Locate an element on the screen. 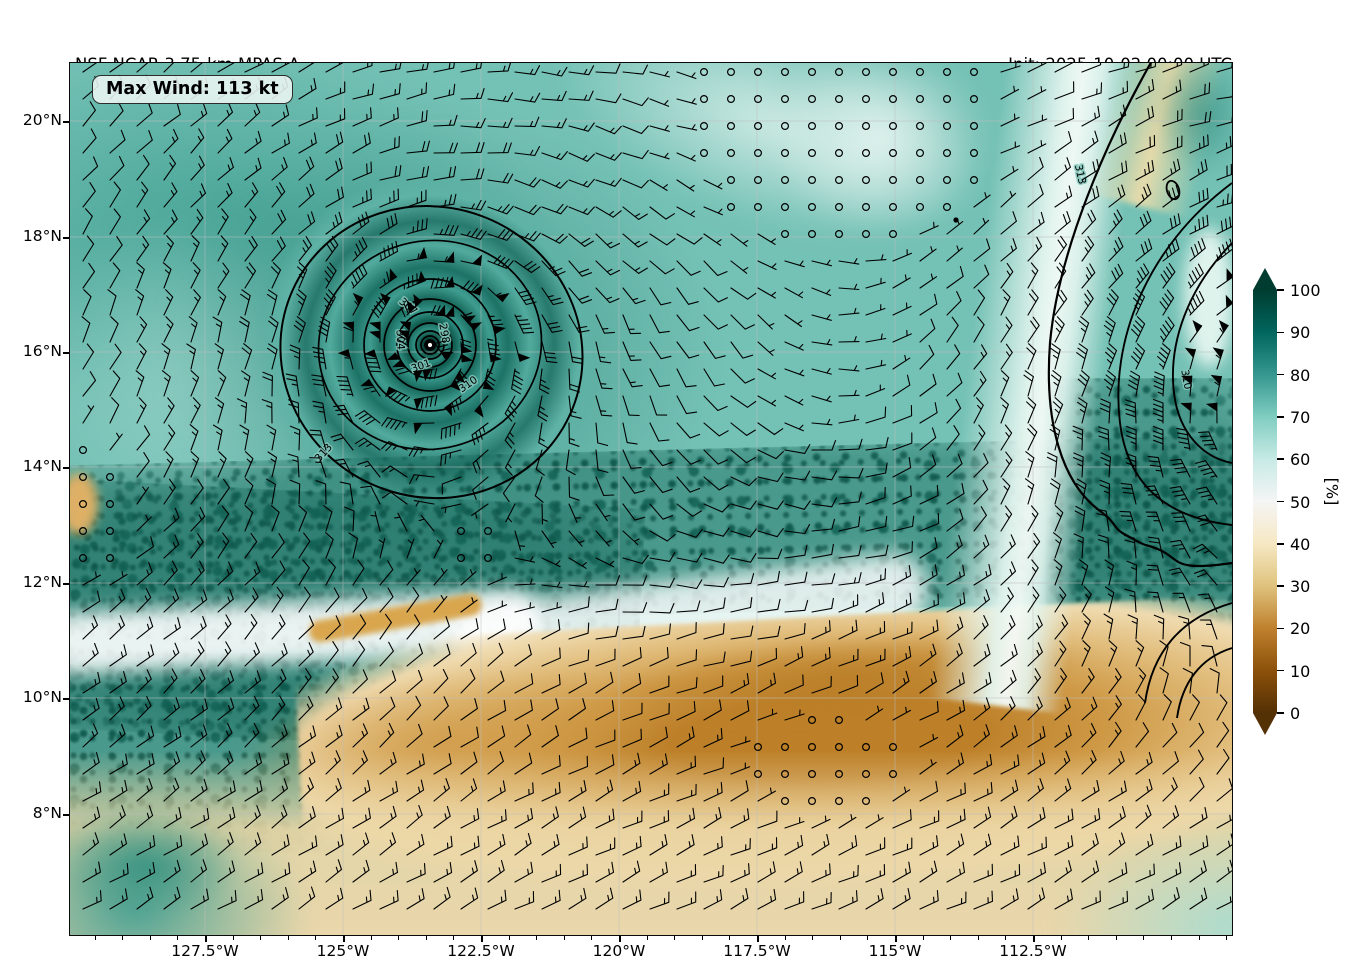 The width and height of the screenshot is (1361, 977). y-tick-label: 18°N is located at coordinates (42, 236).